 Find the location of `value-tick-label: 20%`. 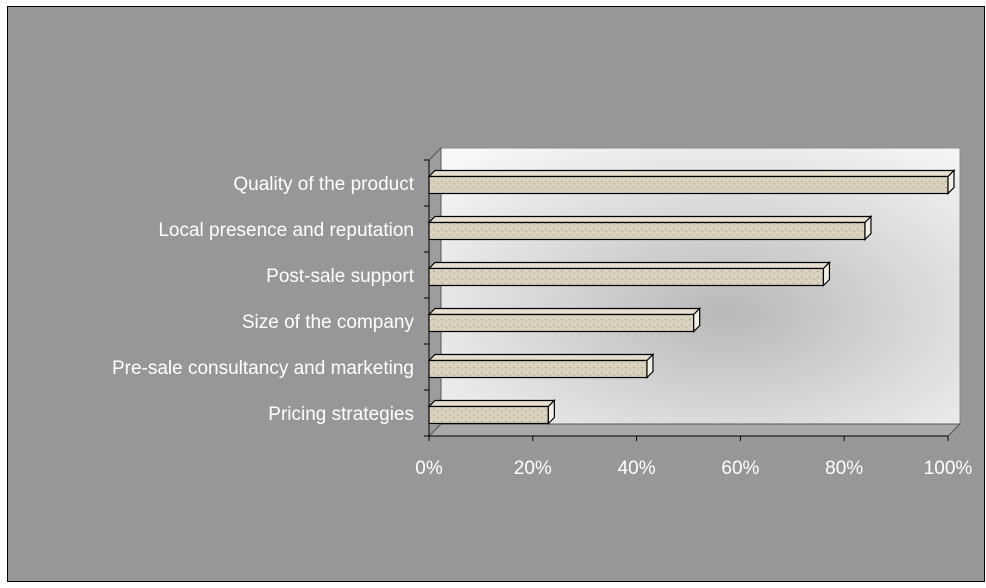

value-tick-label: 20% is located at coordinates (533, 468).